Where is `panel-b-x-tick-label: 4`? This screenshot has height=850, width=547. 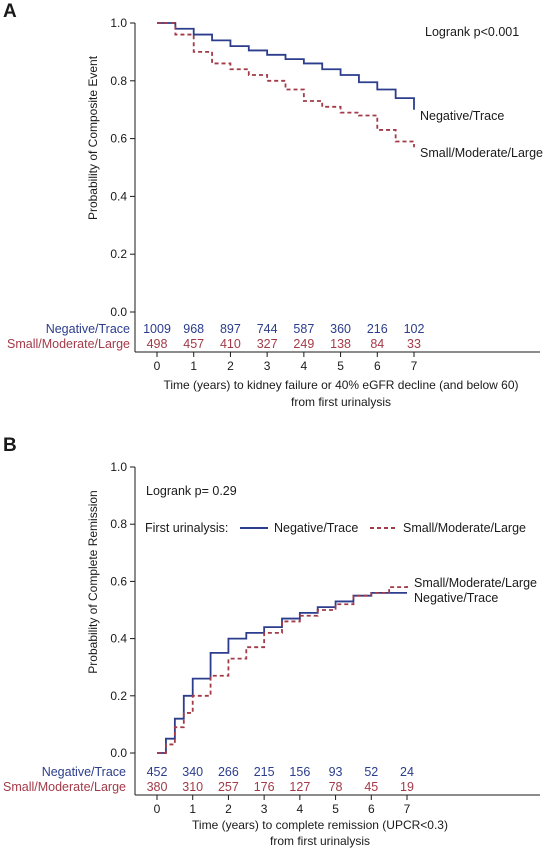 panel-b-x-tick-label: 4 is located at coordinates (300, 809).